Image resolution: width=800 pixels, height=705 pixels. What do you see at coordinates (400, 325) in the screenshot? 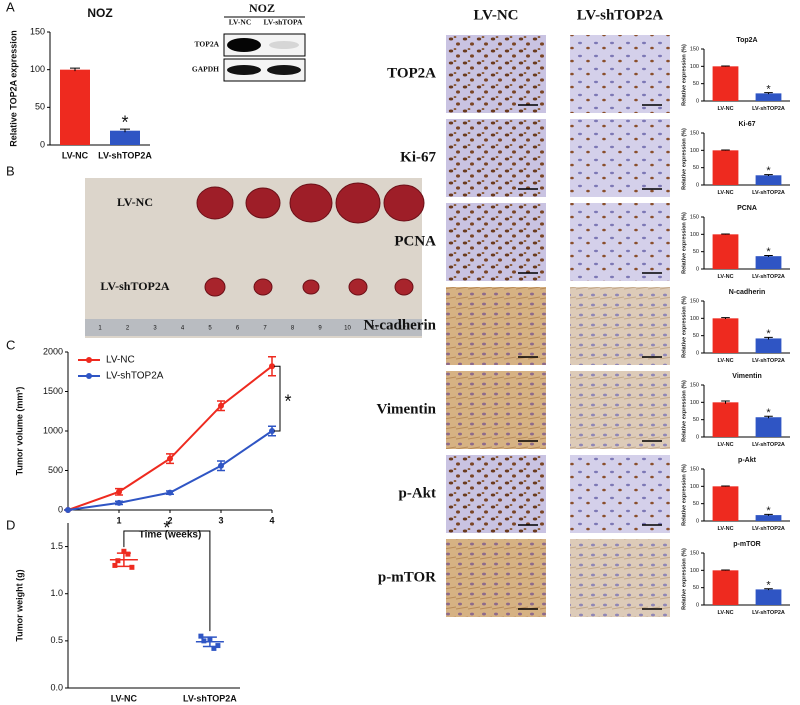
I see `ihc-row: N-cadherin` at bounding box center [400, 325].